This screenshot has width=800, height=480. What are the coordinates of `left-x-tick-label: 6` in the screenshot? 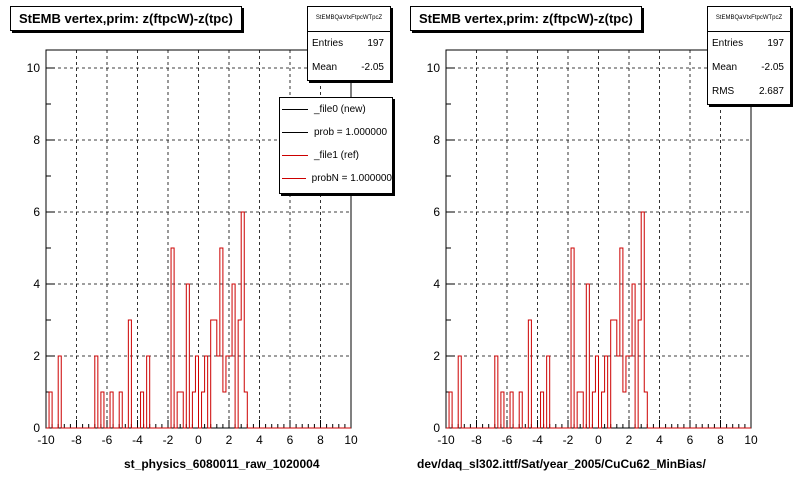 It's located at (290, 440).